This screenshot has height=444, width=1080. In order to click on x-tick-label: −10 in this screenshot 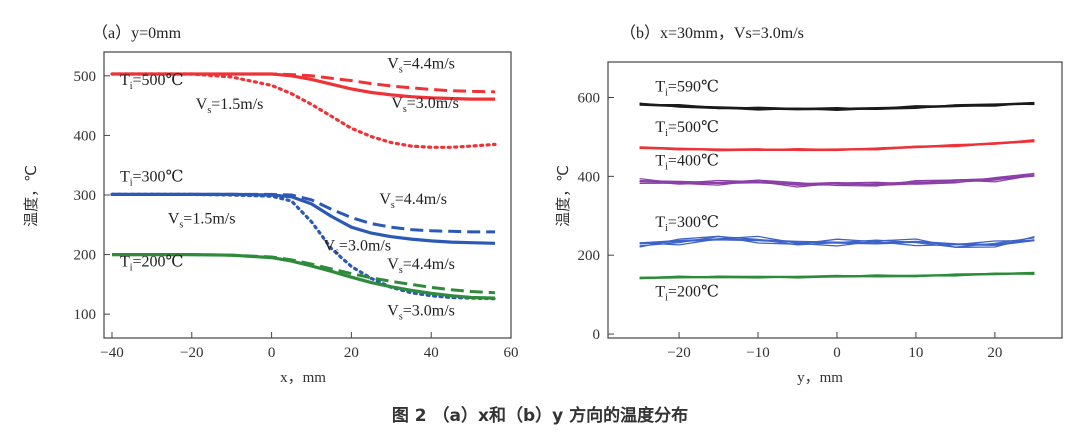, I will do `click(757, 353)`.